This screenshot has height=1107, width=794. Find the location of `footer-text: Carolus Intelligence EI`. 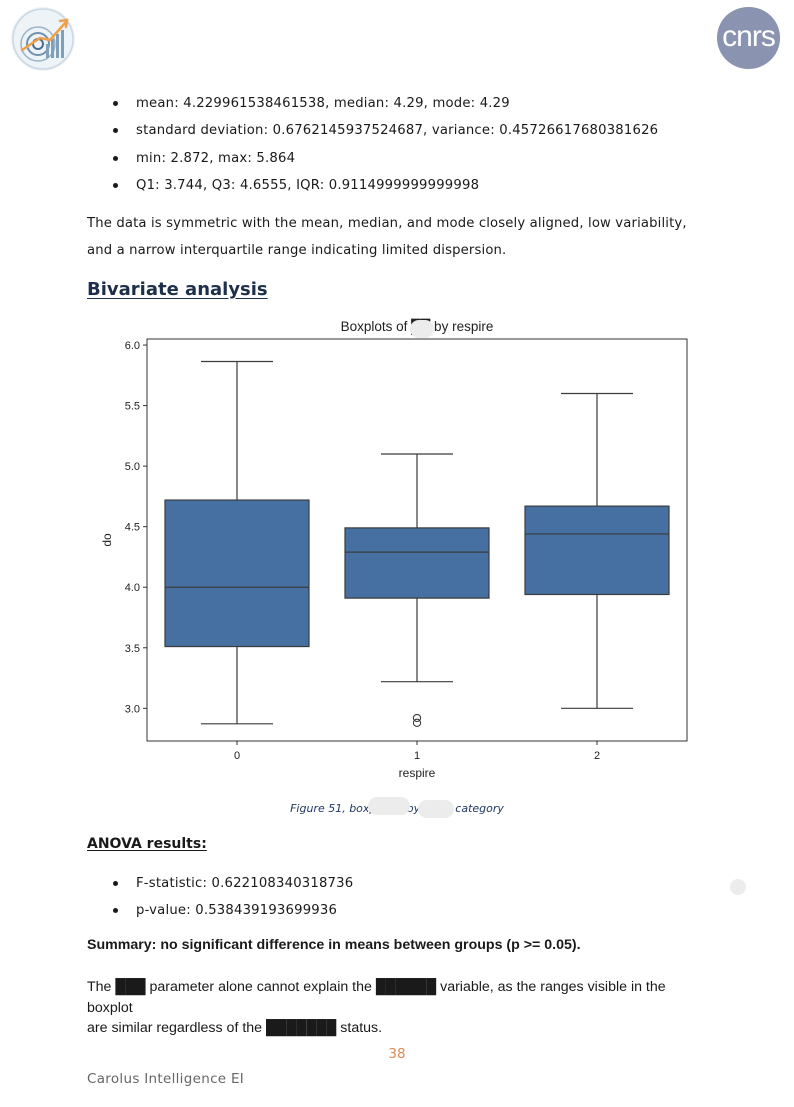

footer-text: Carolus Intelligence EI is located at coordinates (166, 1079).